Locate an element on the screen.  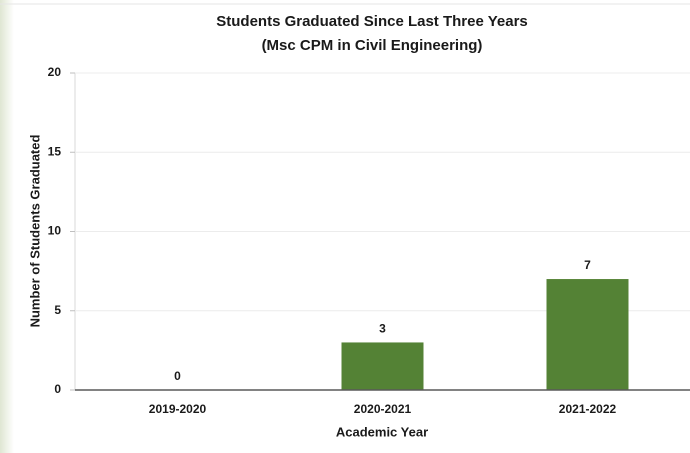
x-axis-title: Academic Year is located at coordinates (382, 431).